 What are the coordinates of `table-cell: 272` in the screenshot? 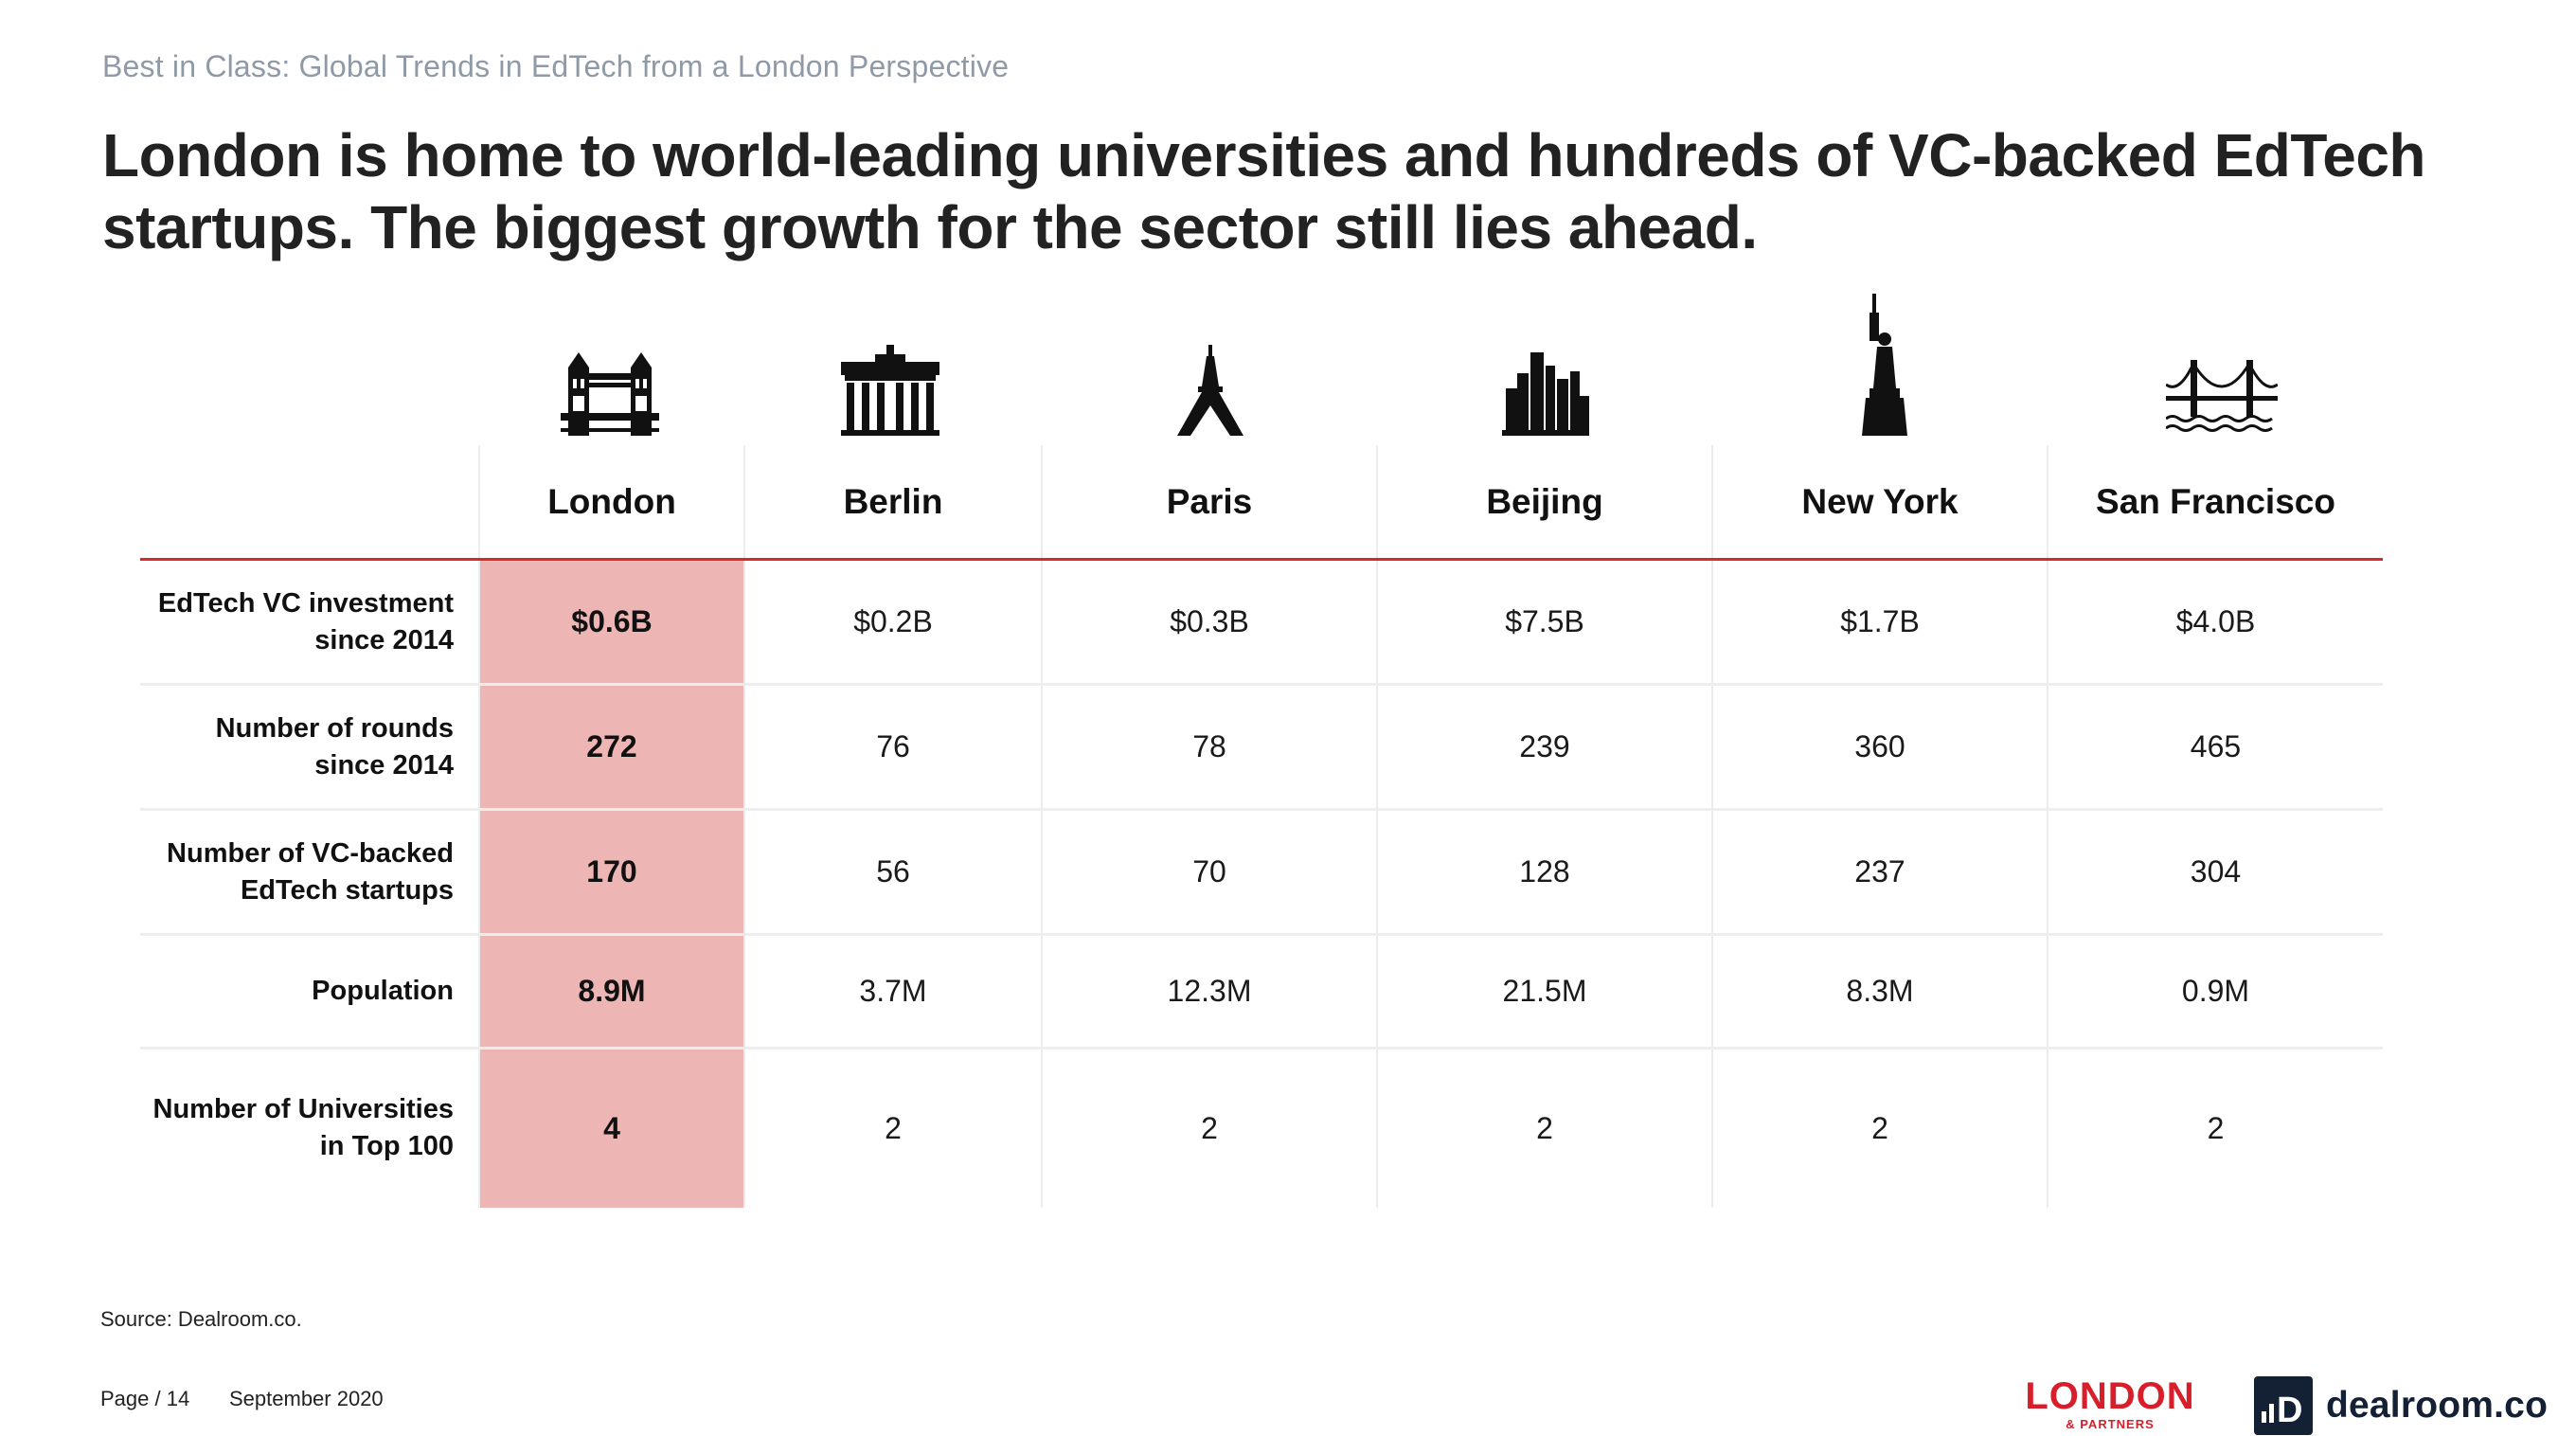 It's located at (611, 747).